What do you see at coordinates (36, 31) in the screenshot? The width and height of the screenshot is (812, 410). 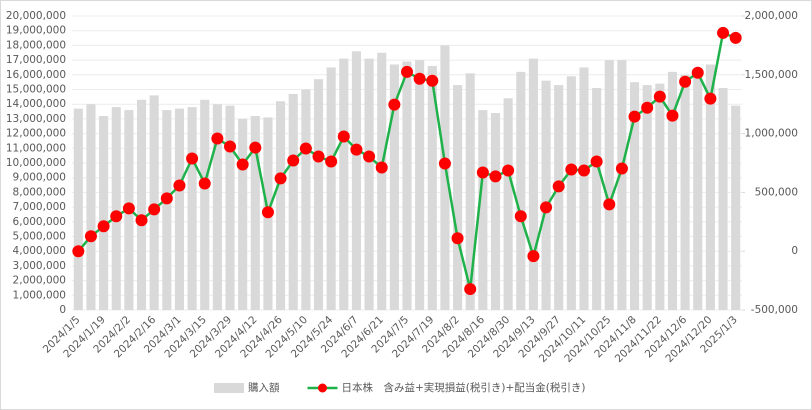 I see `y-tick-label: 19,000,000` at bounding box center [36, 31].